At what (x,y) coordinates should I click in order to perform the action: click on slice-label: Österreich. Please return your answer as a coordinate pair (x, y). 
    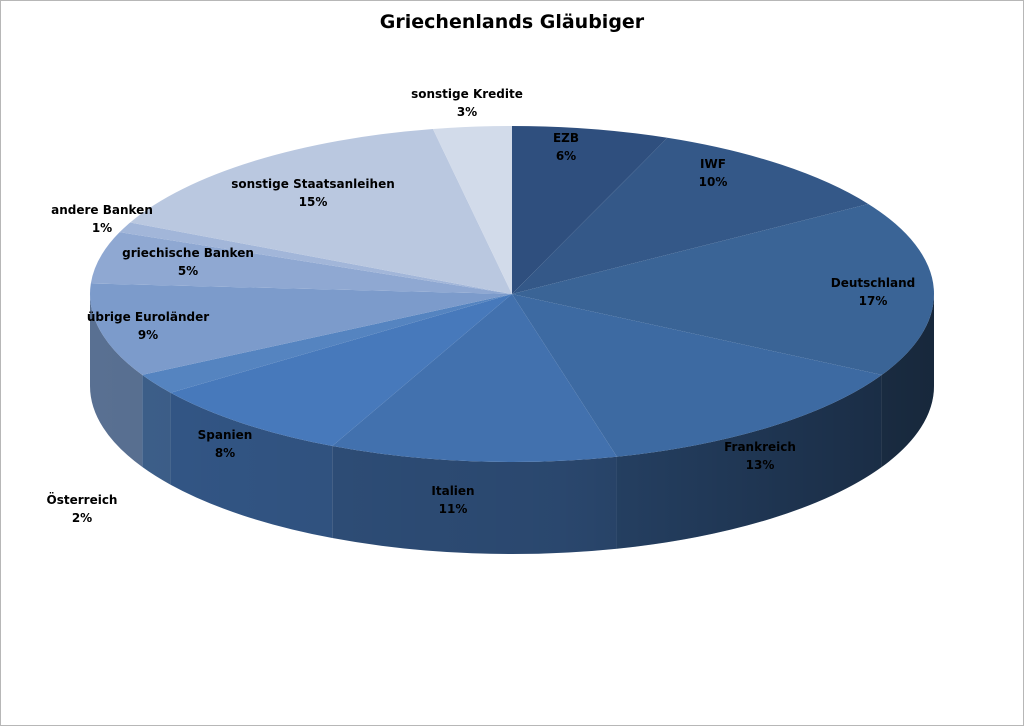
    Looking at the image, I should click on (82, 499).